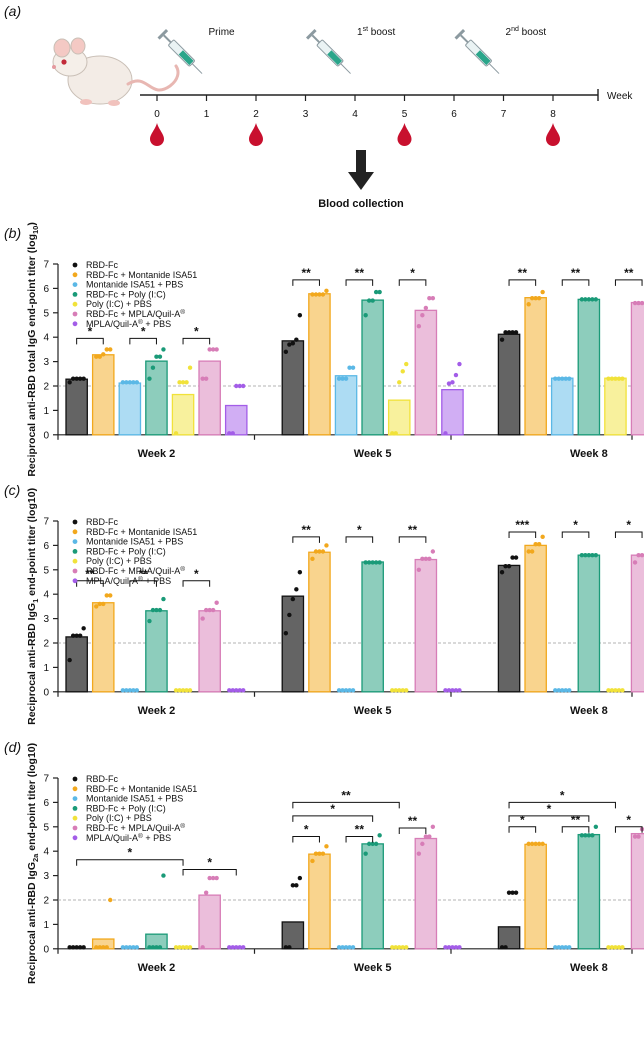  What do you see at coordinates (373, 454) in the screenshot?
I see `category-label: Week 5` at bounding box center [373, 454].